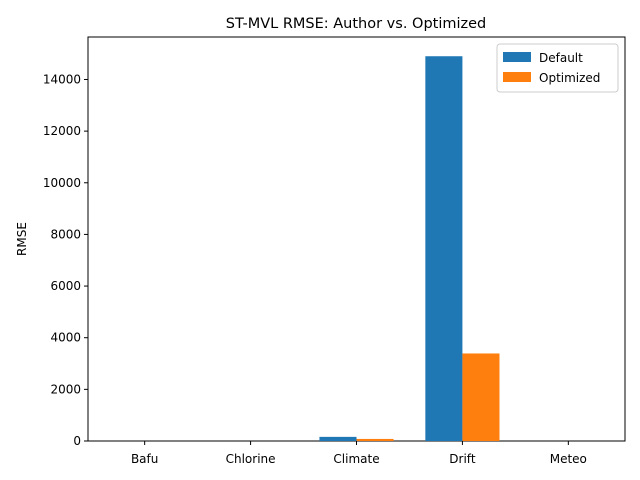 This screenshot has height=480, width=640. I want to click on y-tick-label: 6000, so click(65, 286).